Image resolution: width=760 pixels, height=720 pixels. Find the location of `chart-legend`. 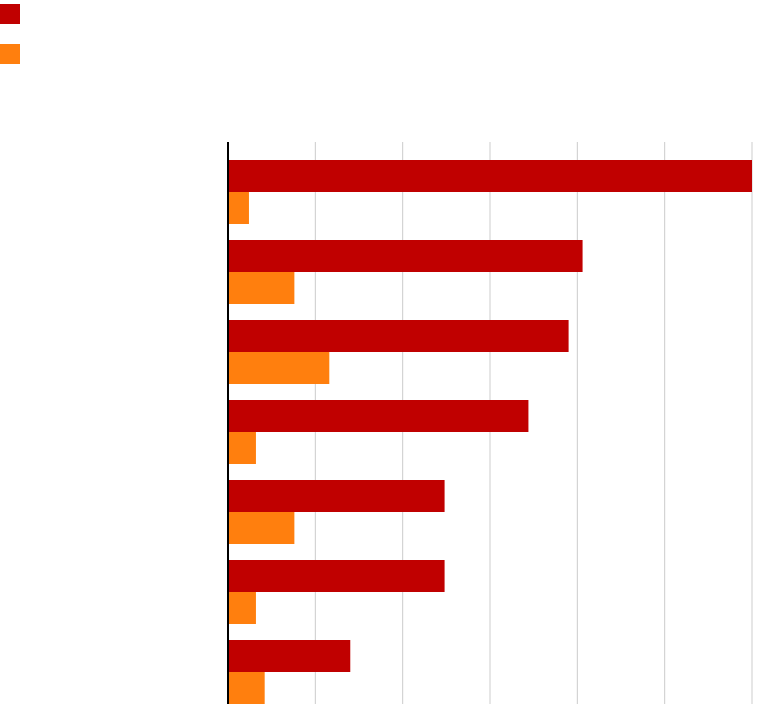

chart-legend is located at coordinates (13, 44).